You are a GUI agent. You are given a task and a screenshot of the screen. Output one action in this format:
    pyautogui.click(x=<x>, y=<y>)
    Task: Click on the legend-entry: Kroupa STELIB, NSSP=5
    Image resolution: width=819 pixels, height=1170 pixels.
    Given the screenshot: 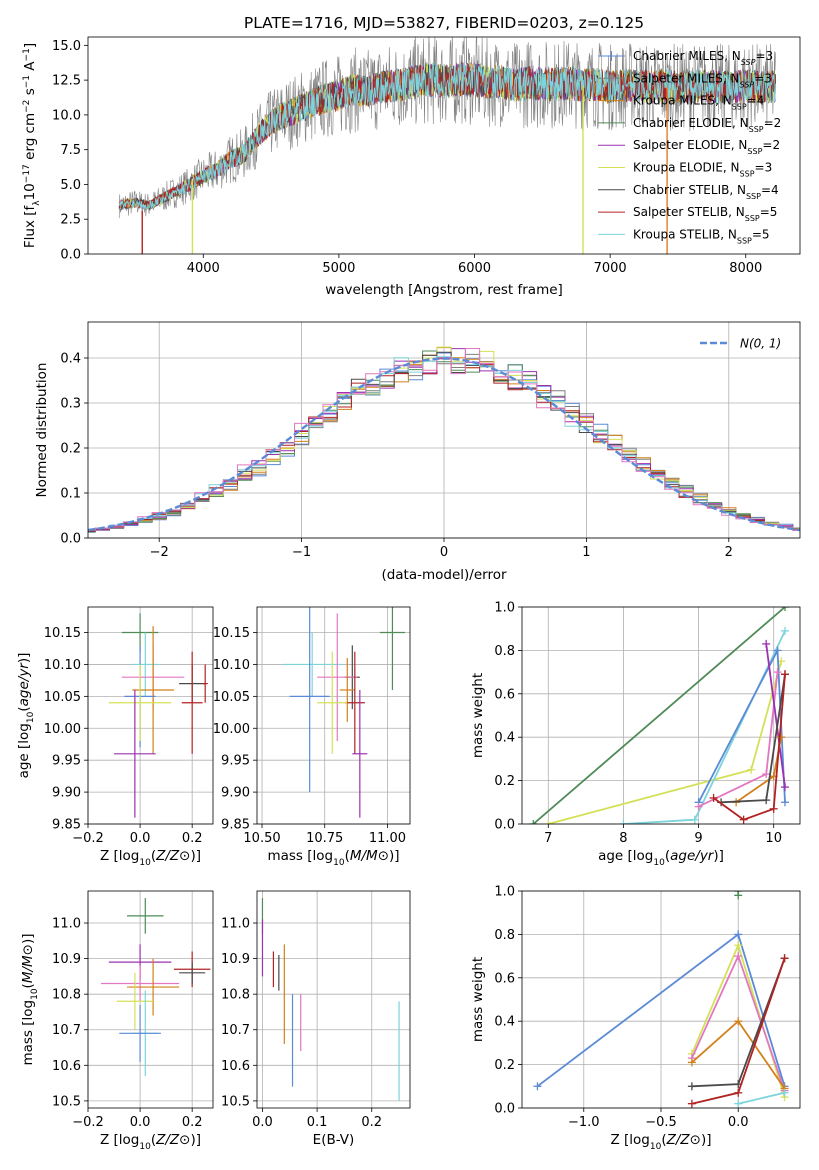 What is the action you would take?
    pyautogui.click(x=684, y=236)
    